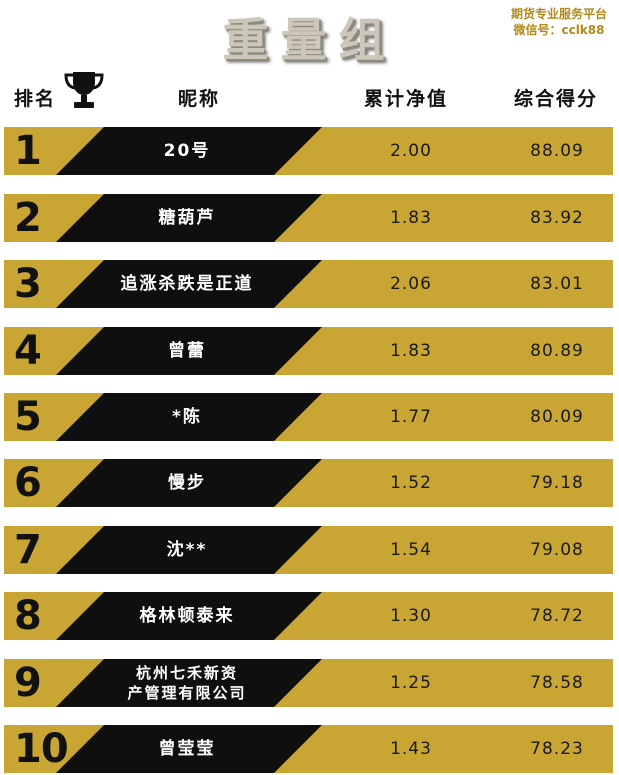 This screenshot has height=775, width=619. I want to click on rank-number: 2, so click(28, 218).